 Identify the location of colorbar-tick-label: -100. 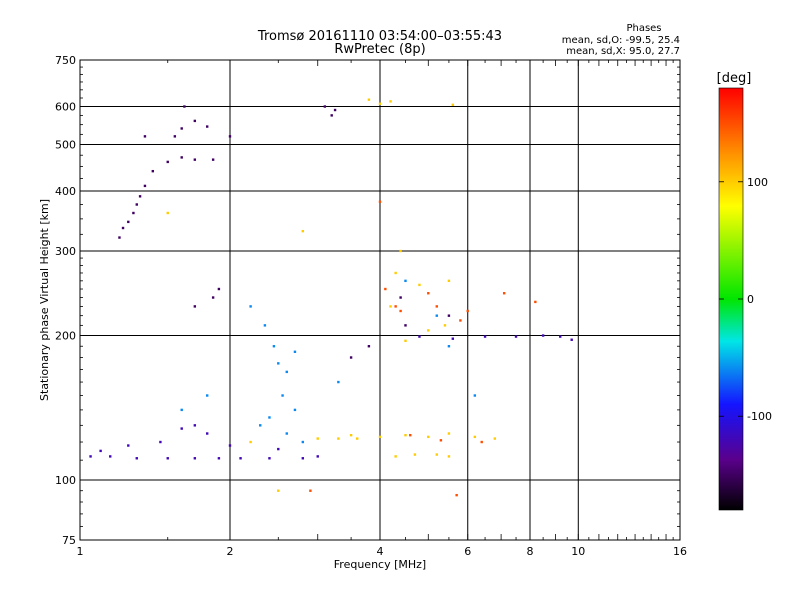
(759, 416).